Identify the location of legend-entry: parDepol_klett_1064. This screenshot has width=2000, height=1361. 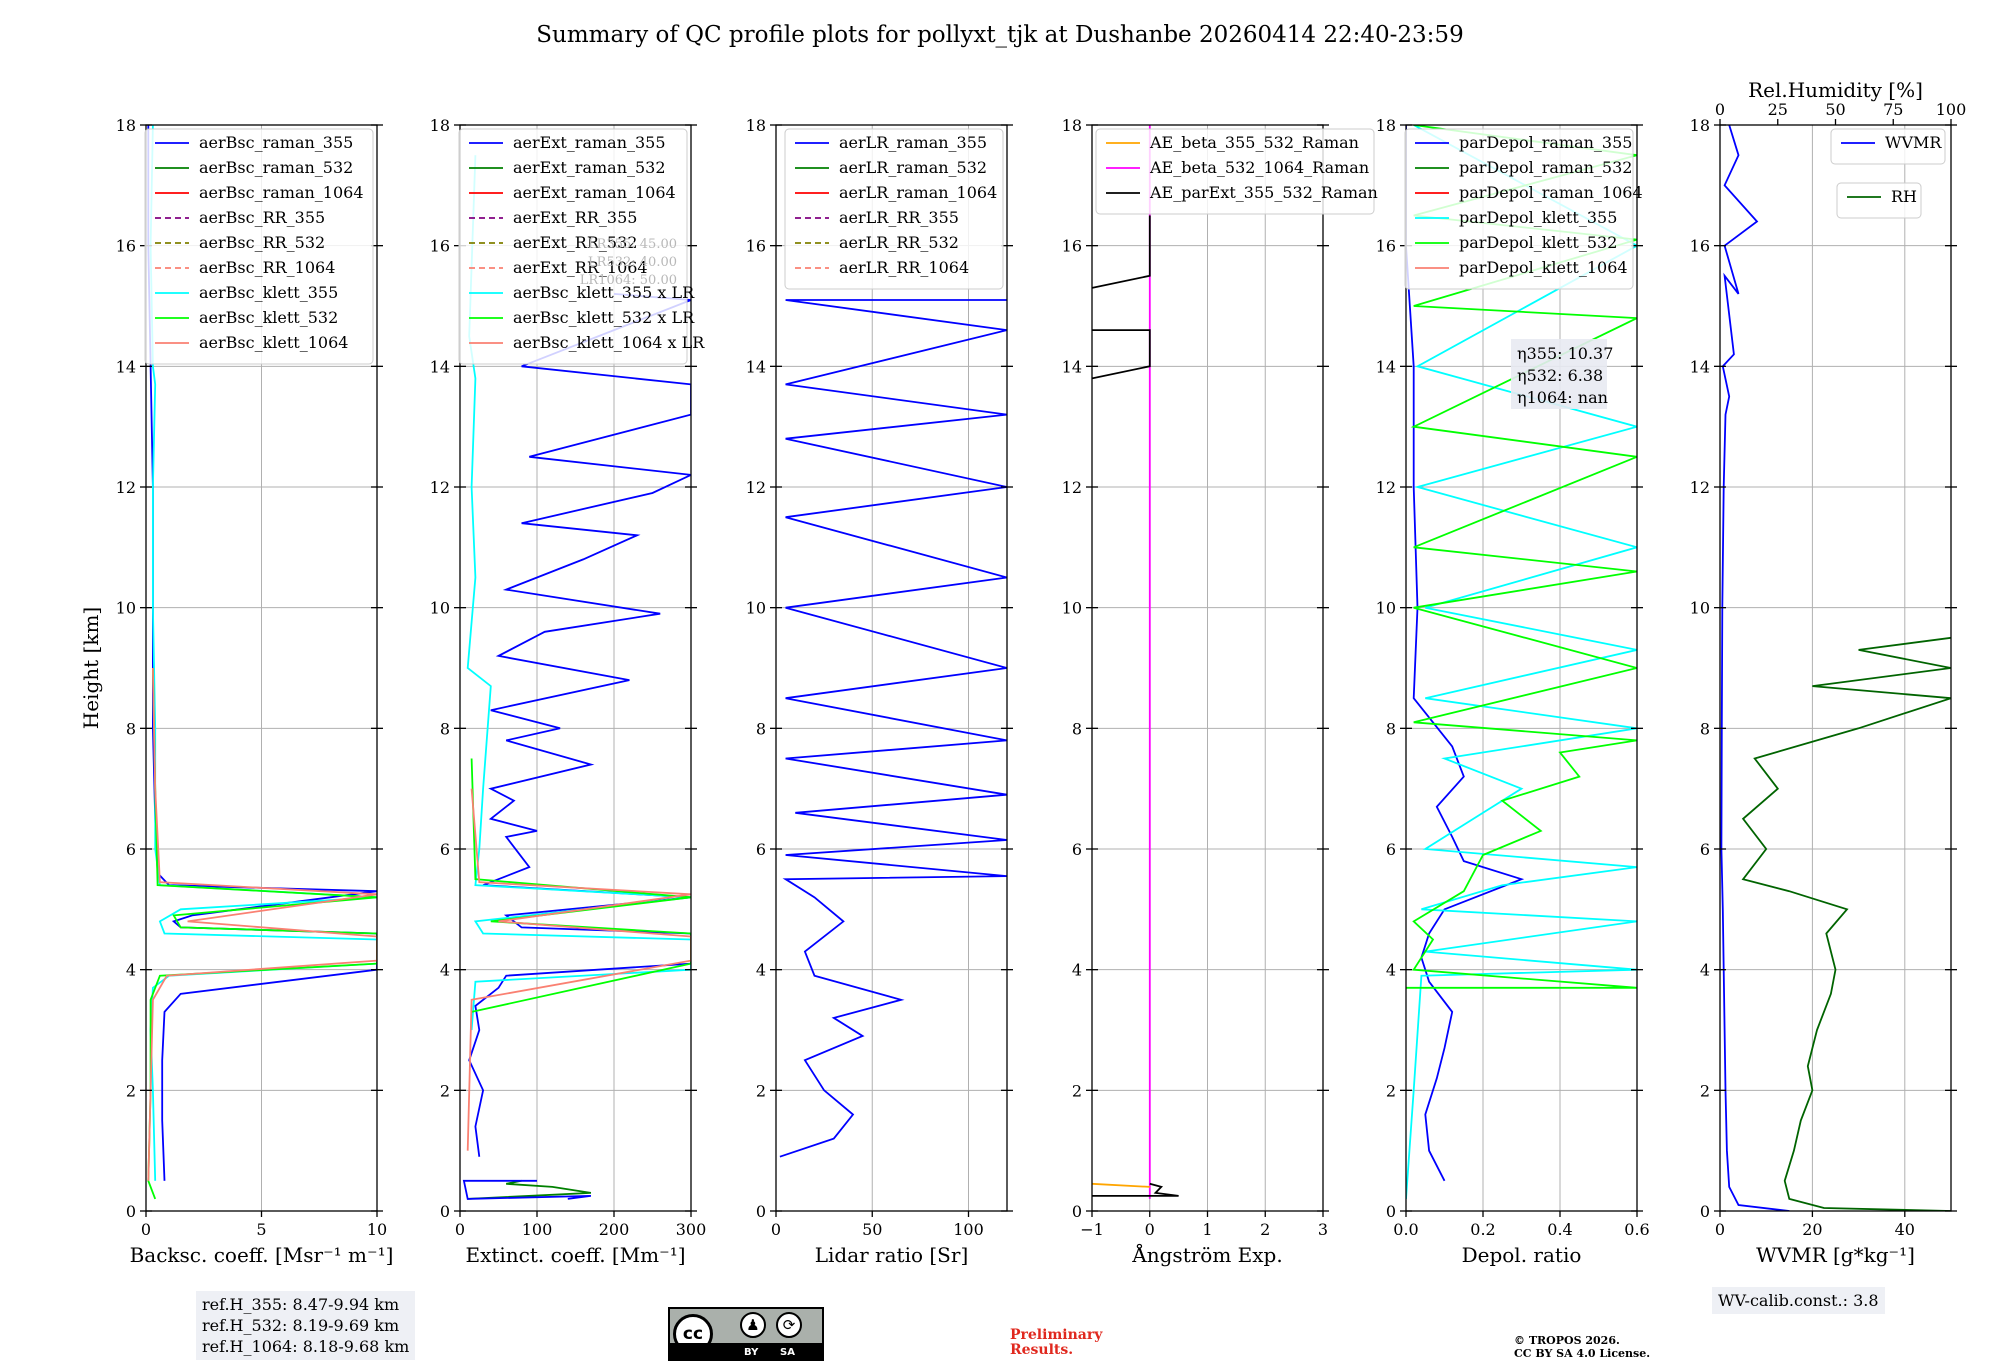
(1543, 267).